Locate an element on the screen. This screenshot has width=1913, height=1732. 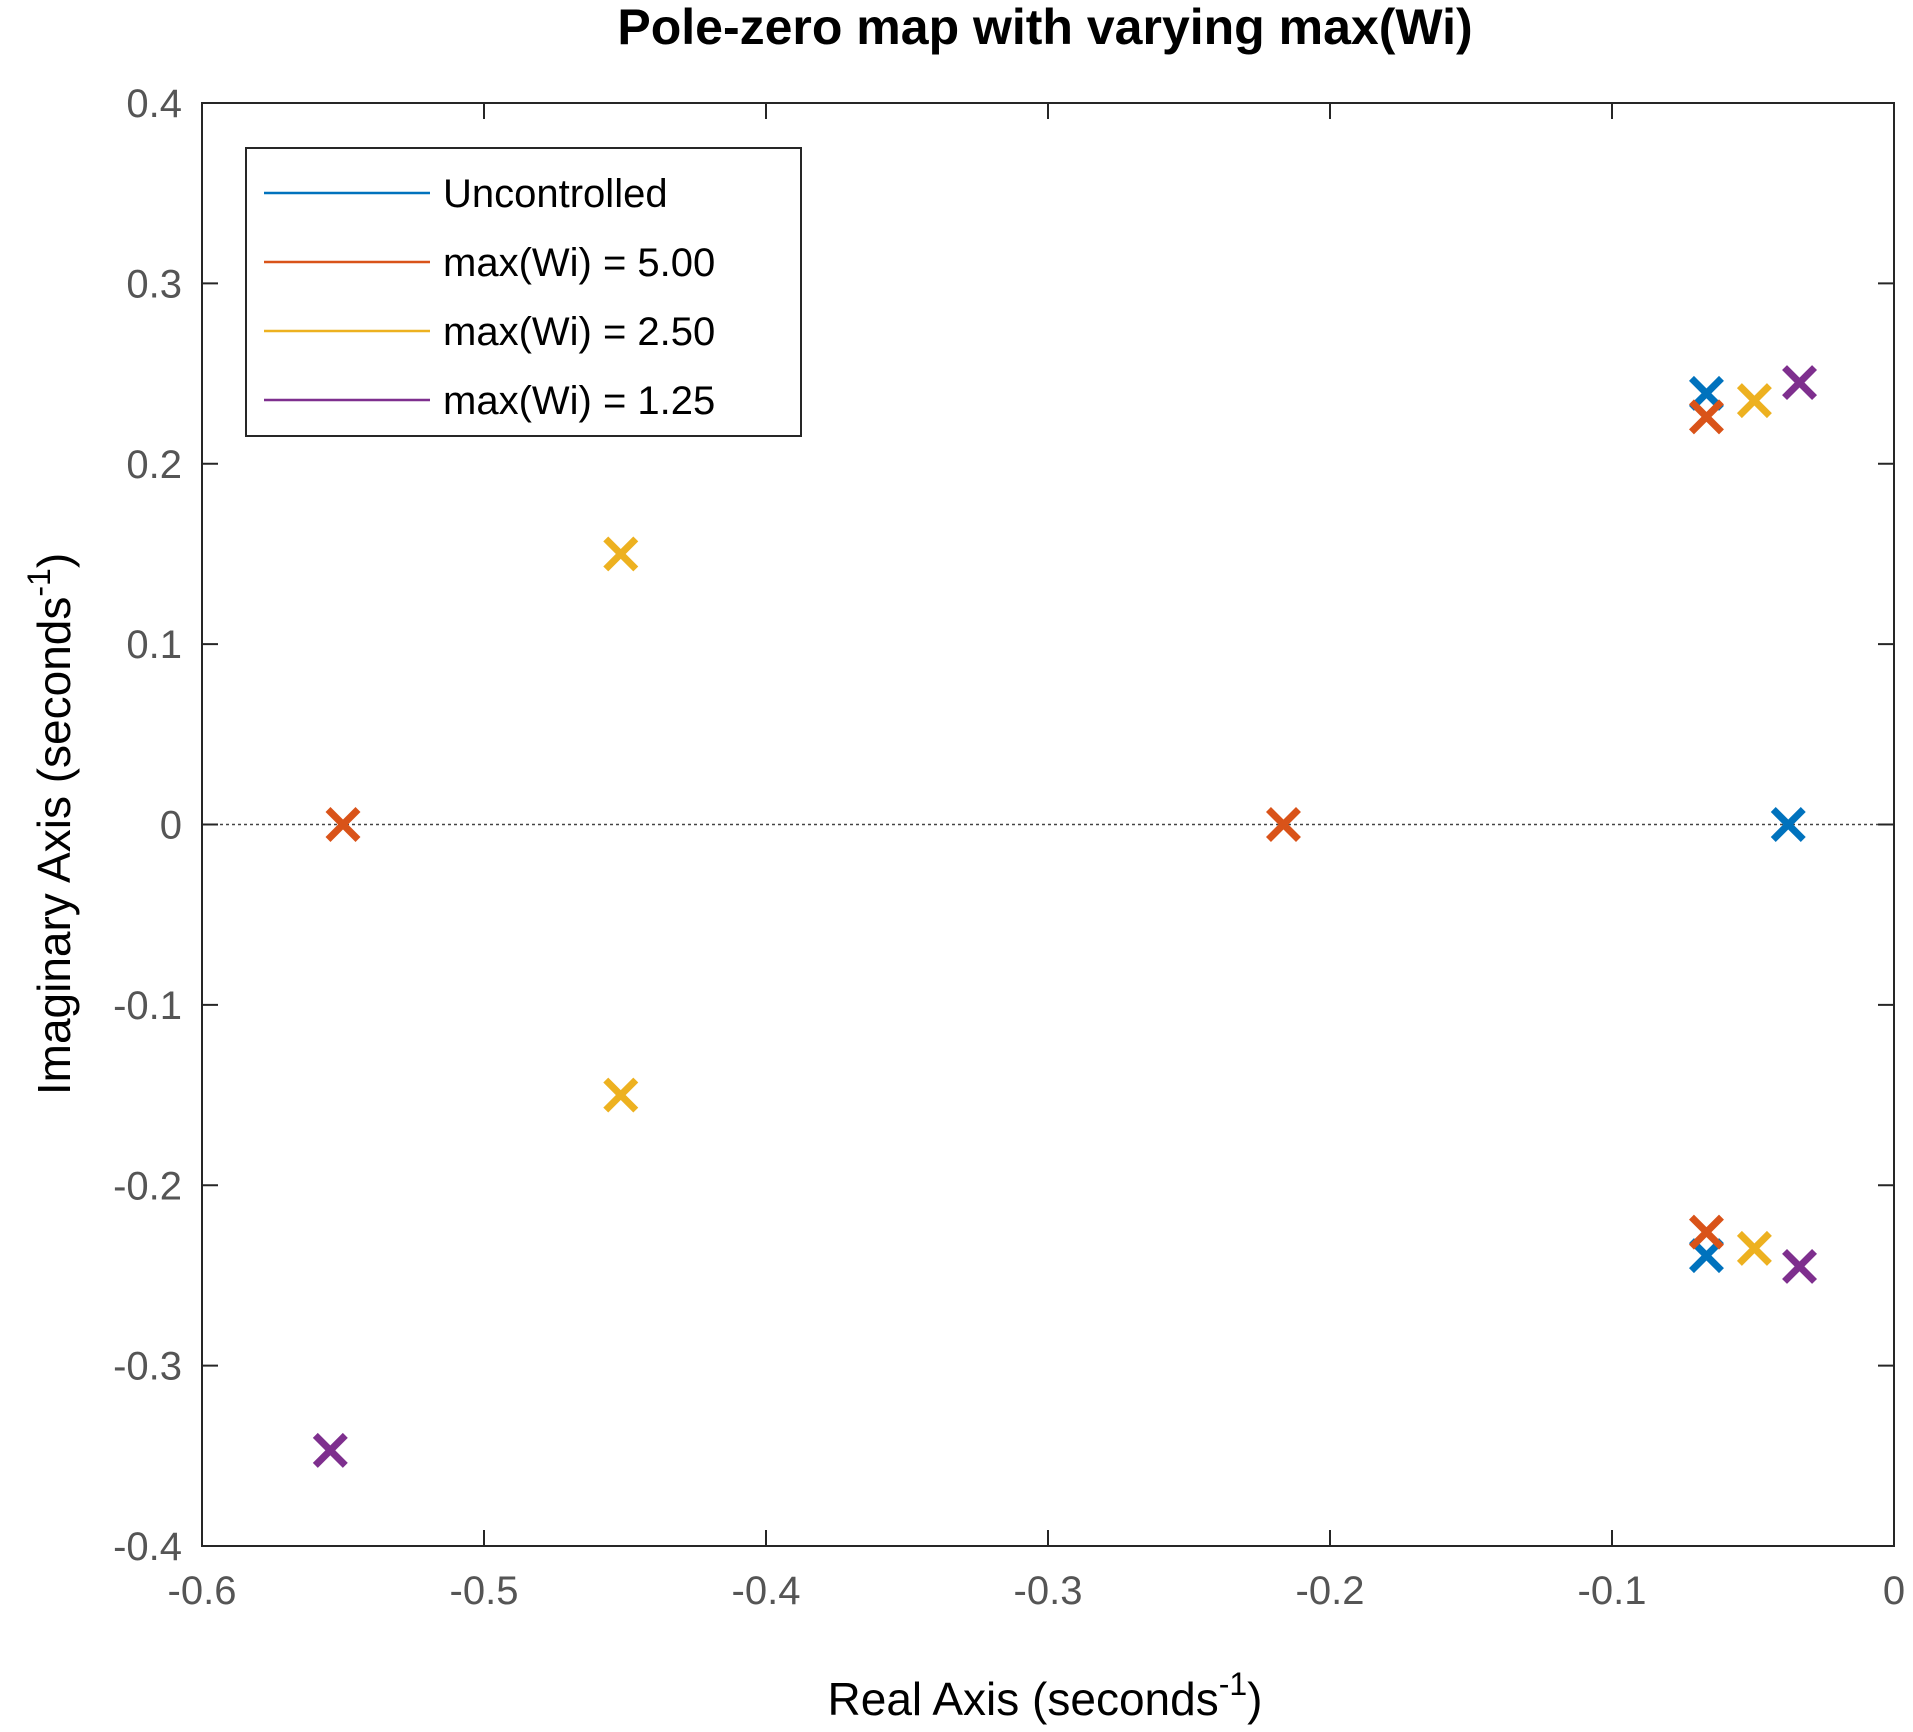
x-axis-title: Real Axis (seconds-1) is located at coordinates (1045, 1695).